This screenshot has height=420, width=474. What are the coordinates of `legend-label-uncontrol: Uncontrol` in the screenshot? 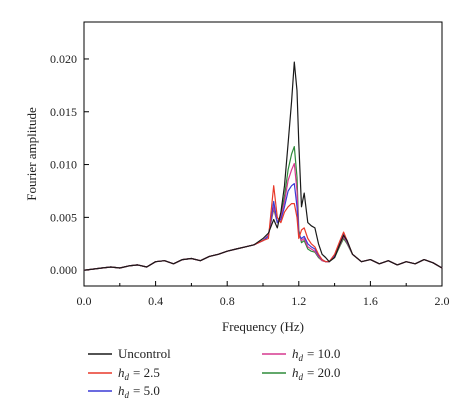 It's located at (144, 353).